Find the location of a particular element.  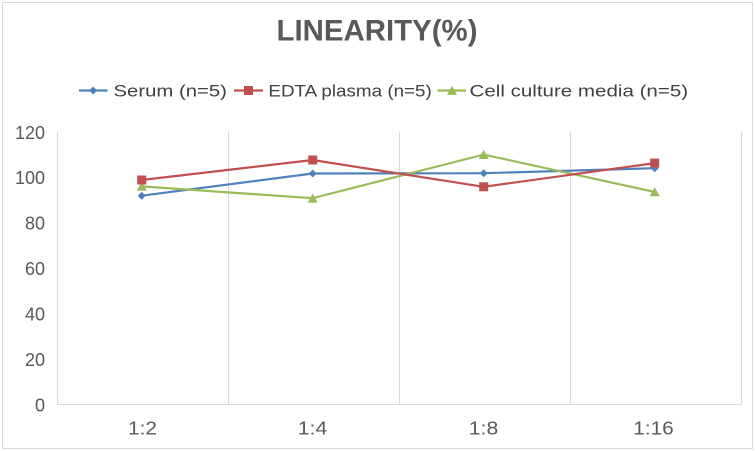

svg-text: 20 is located at coordinates (35, 360).